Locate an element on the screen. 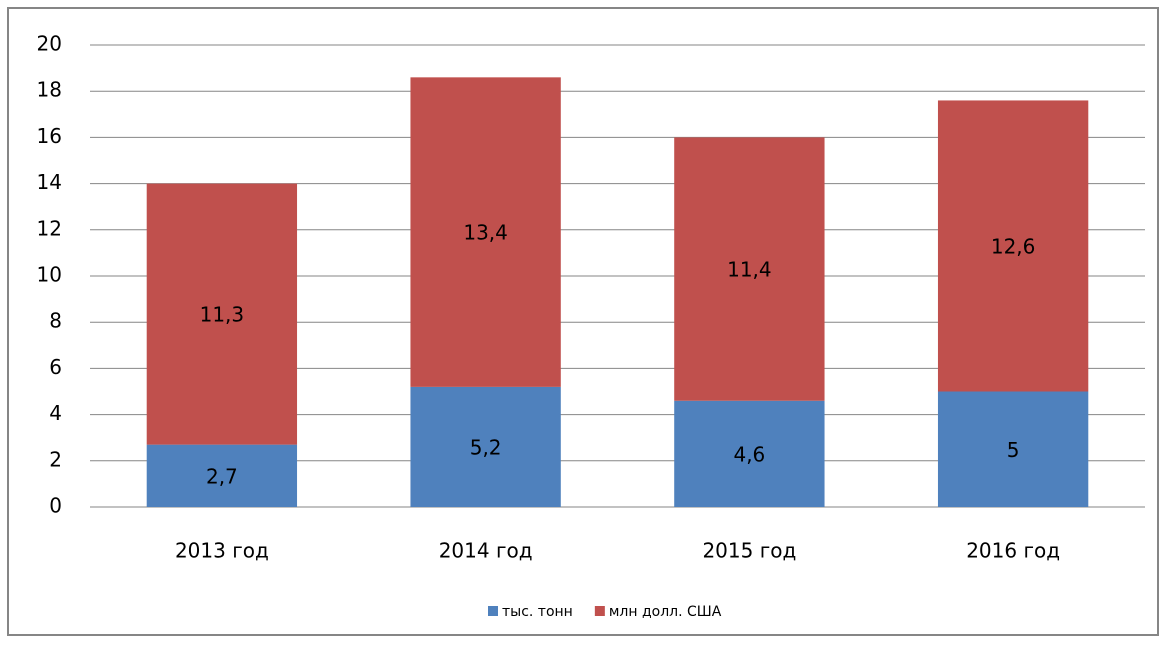 Image resolution: width=1167 pixels, height=646 pixels. legend: тыс. тонн млн долл. США is located at coordinates (605, 612).